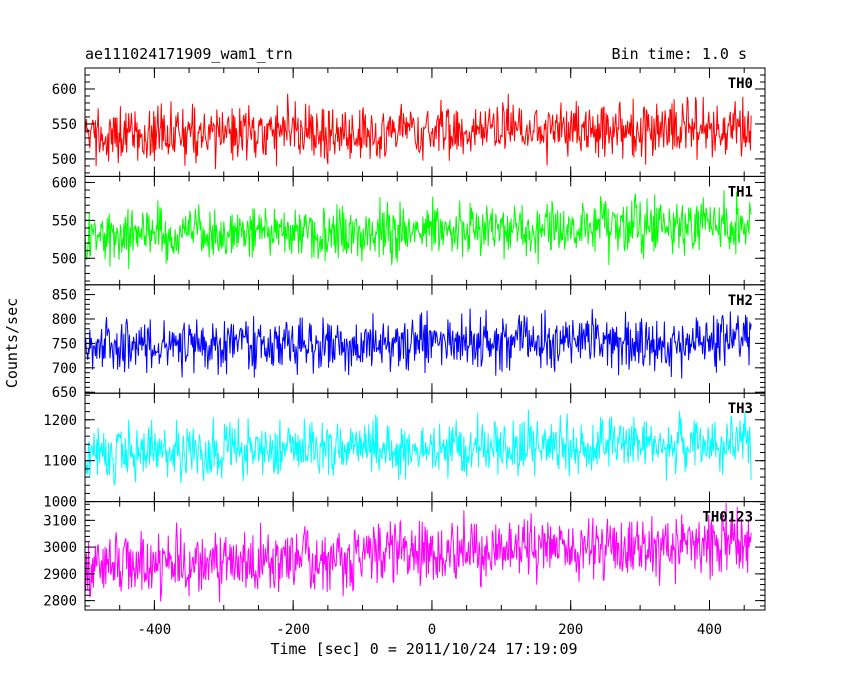 Image resolution: width=850 pixels, height=680 pixels. I want to click on series-line-th0123, so click(418, 552).